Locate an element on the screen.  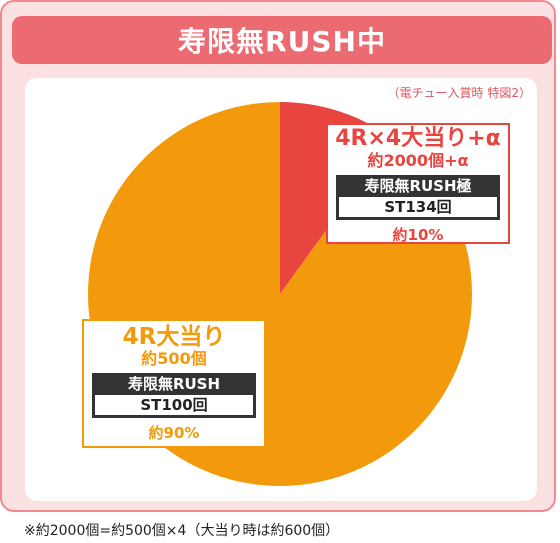
condition-note: （電チュー入賞時 特図2） is located at coordinates (459, 93).